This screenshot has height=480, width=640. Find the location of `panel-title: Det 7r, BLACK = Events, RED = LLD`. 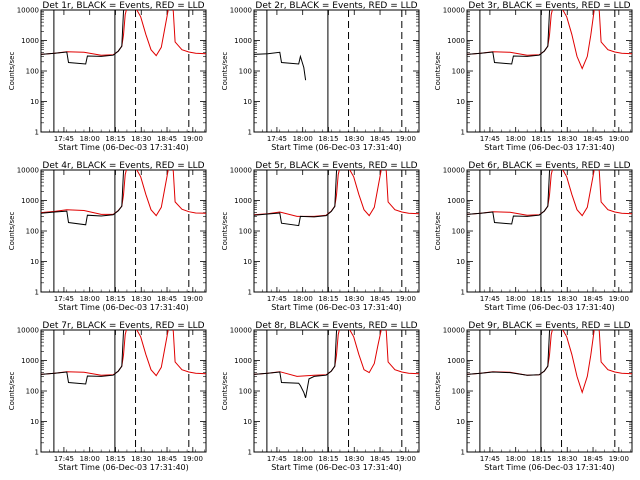

panel-title: Det 7r, BLACK = Events, RED = LLD is located at coordinates (123, 326).